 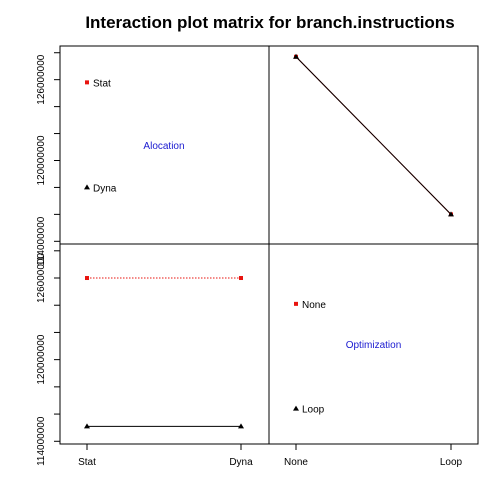 What do you see at coordinates (314, 305) in the screenshot?
I see `level-label: None` at bounding box center [314, 305].